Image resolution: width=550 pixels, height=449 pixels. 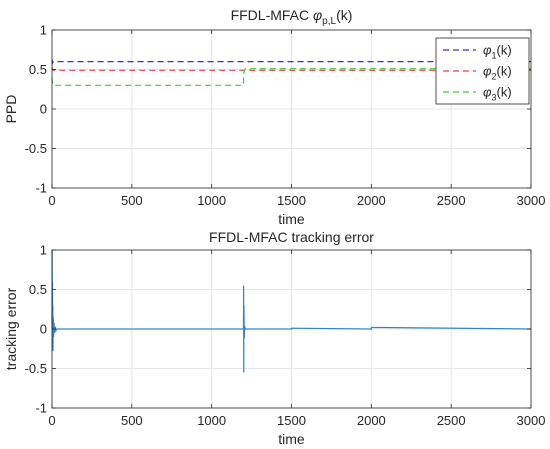 What do you see at coordinates (272, 15) in the screenshot?
I see `ppd-title-main: FFDL-MFAC` at bounding box center [272, 15].